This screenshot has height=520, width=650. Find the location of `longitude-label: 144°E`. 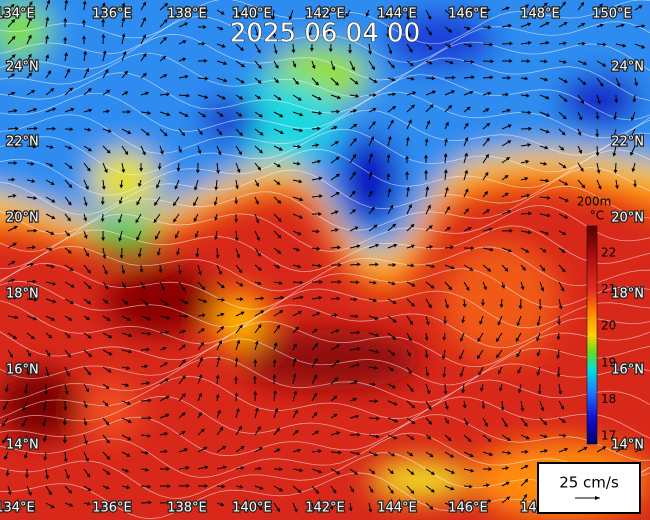

longitude-label: 144°E is located at coordinates (397, 508).